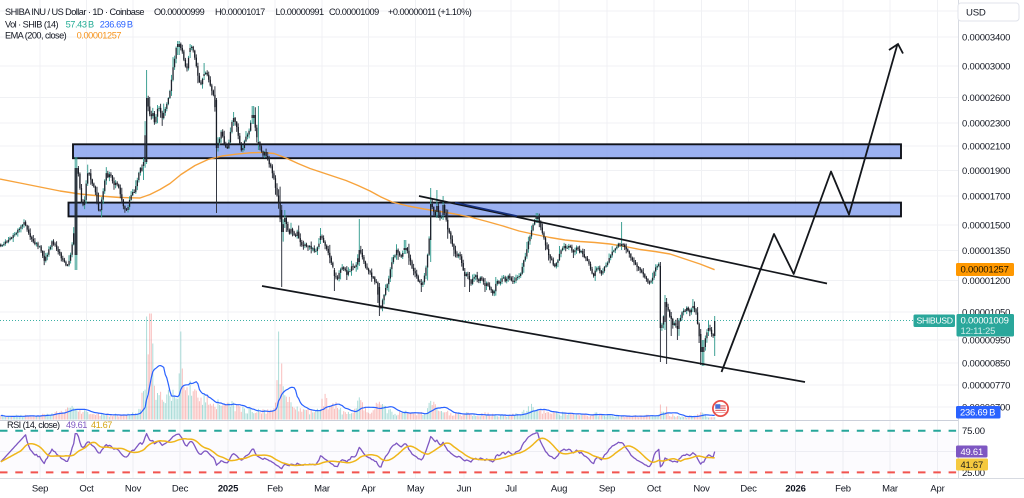  Describe the element at coordinates (986, 312) in the screenshot. I see `svg-text: 0.00001050` at that location.